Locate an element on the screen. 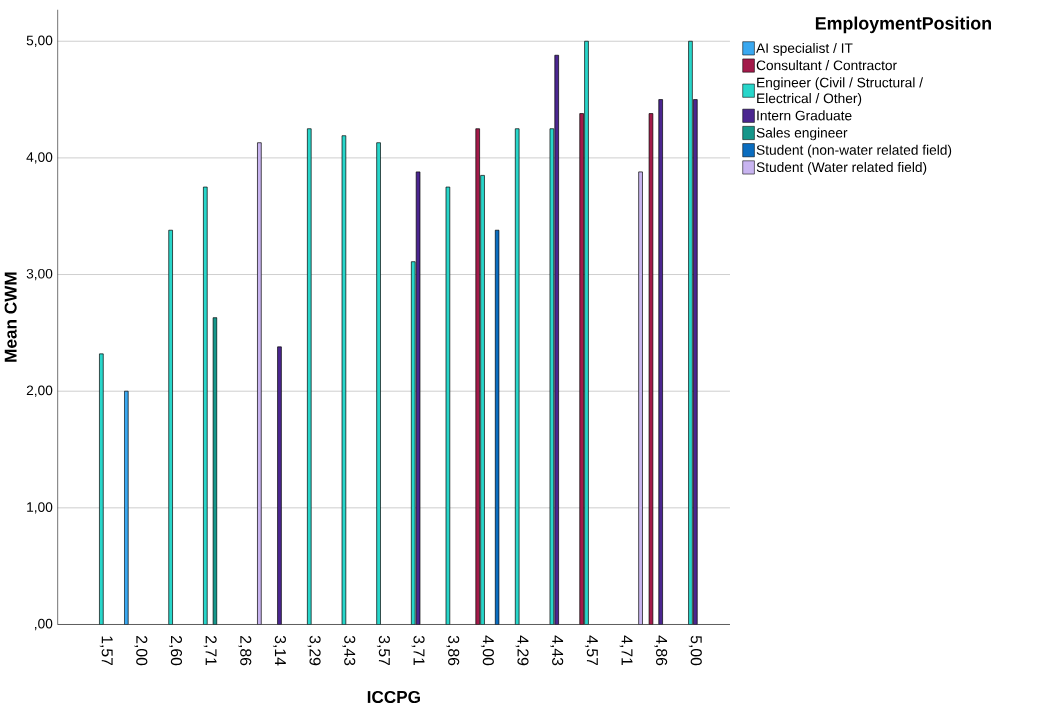  y-tick-label: 1,00 is located at coordinates (40, 508).